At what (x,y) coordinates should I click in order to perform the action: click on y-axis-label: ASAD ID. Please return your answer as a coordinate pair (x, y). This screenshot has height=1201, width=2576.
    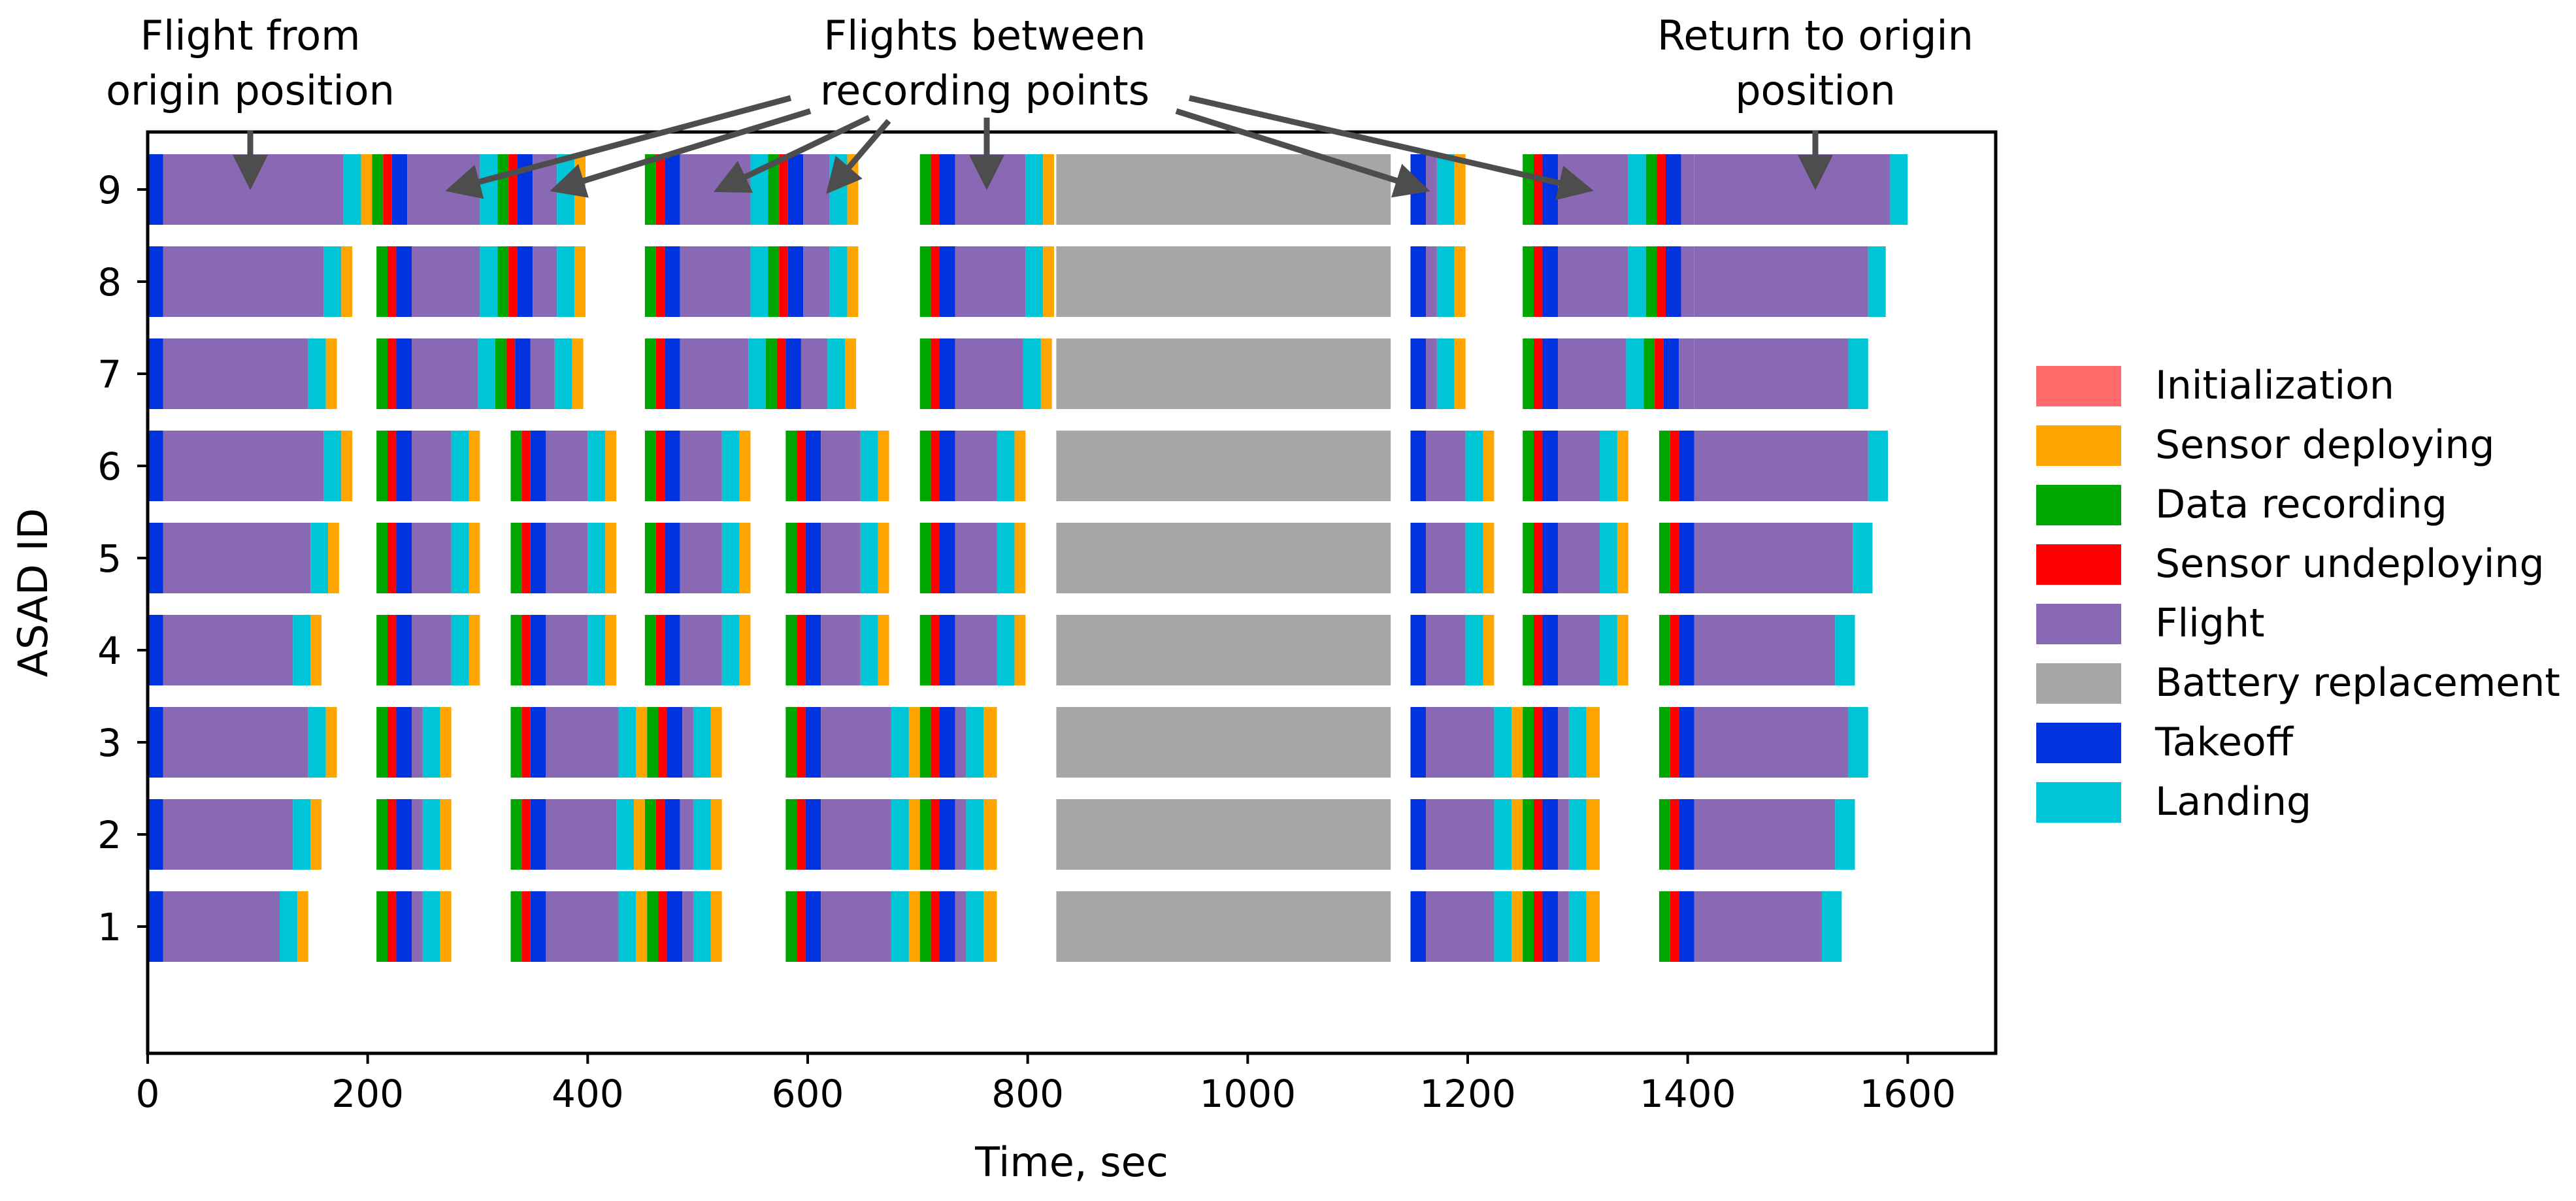
    Looking at the image, I should click on (33, 593).